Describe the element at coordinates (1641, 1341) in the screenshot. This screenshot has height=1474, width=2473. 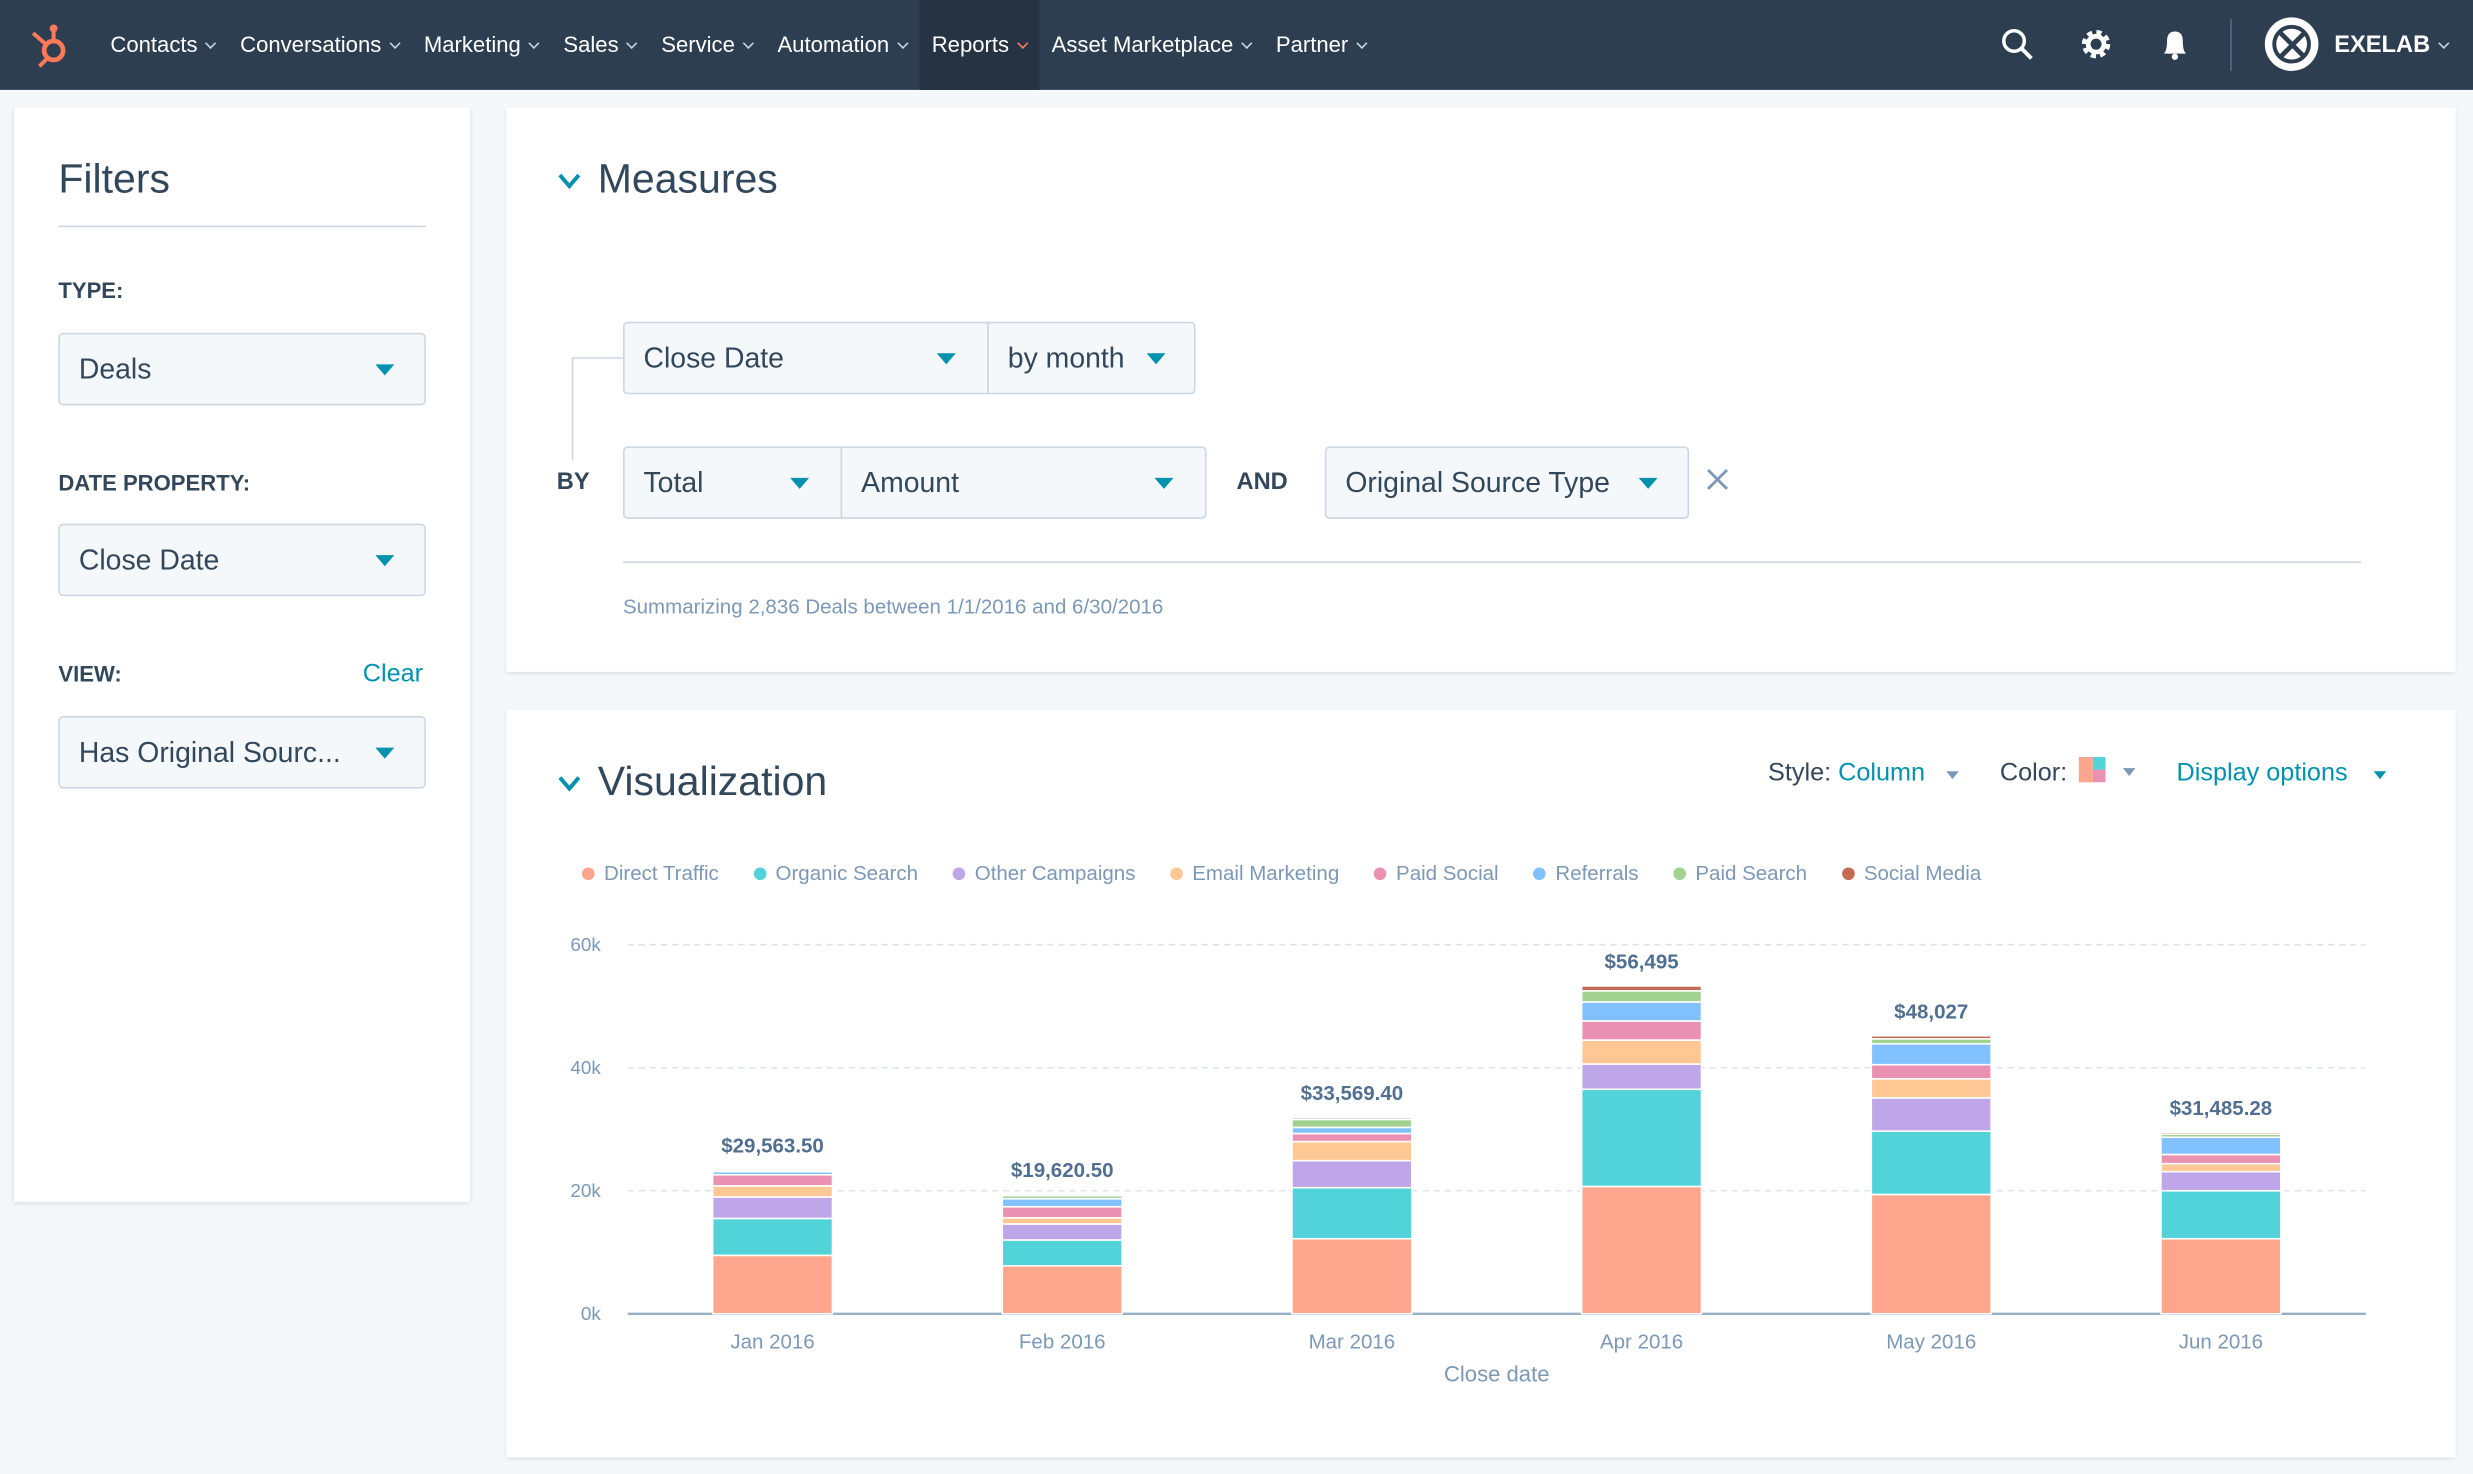
I see `x-tick-label: Apr 2016` at that location.